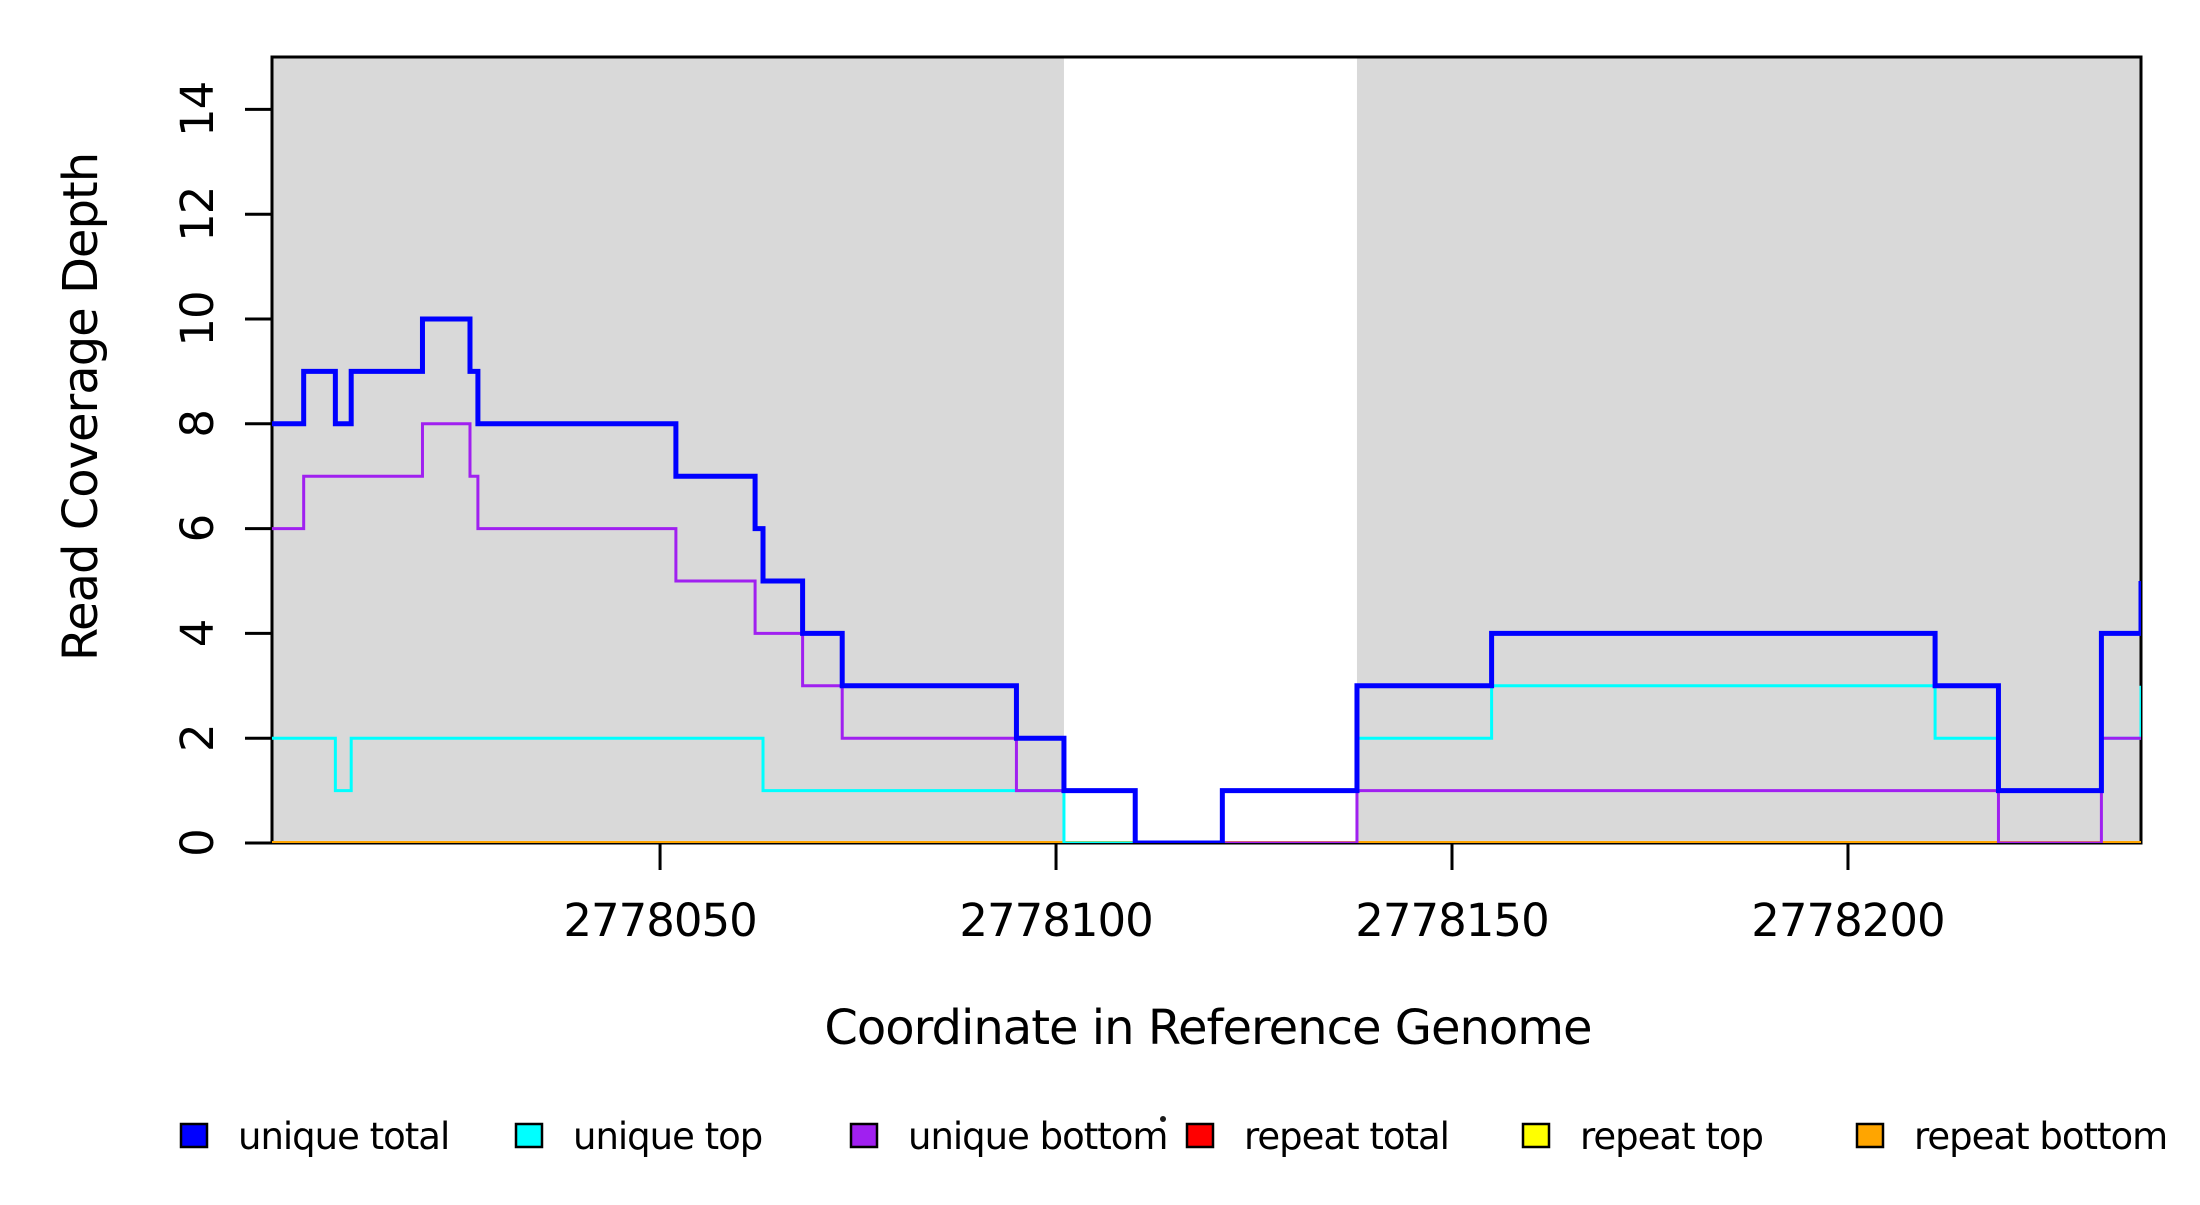  I want to click on x-tick-label: 2778100, so click(1055, 920).